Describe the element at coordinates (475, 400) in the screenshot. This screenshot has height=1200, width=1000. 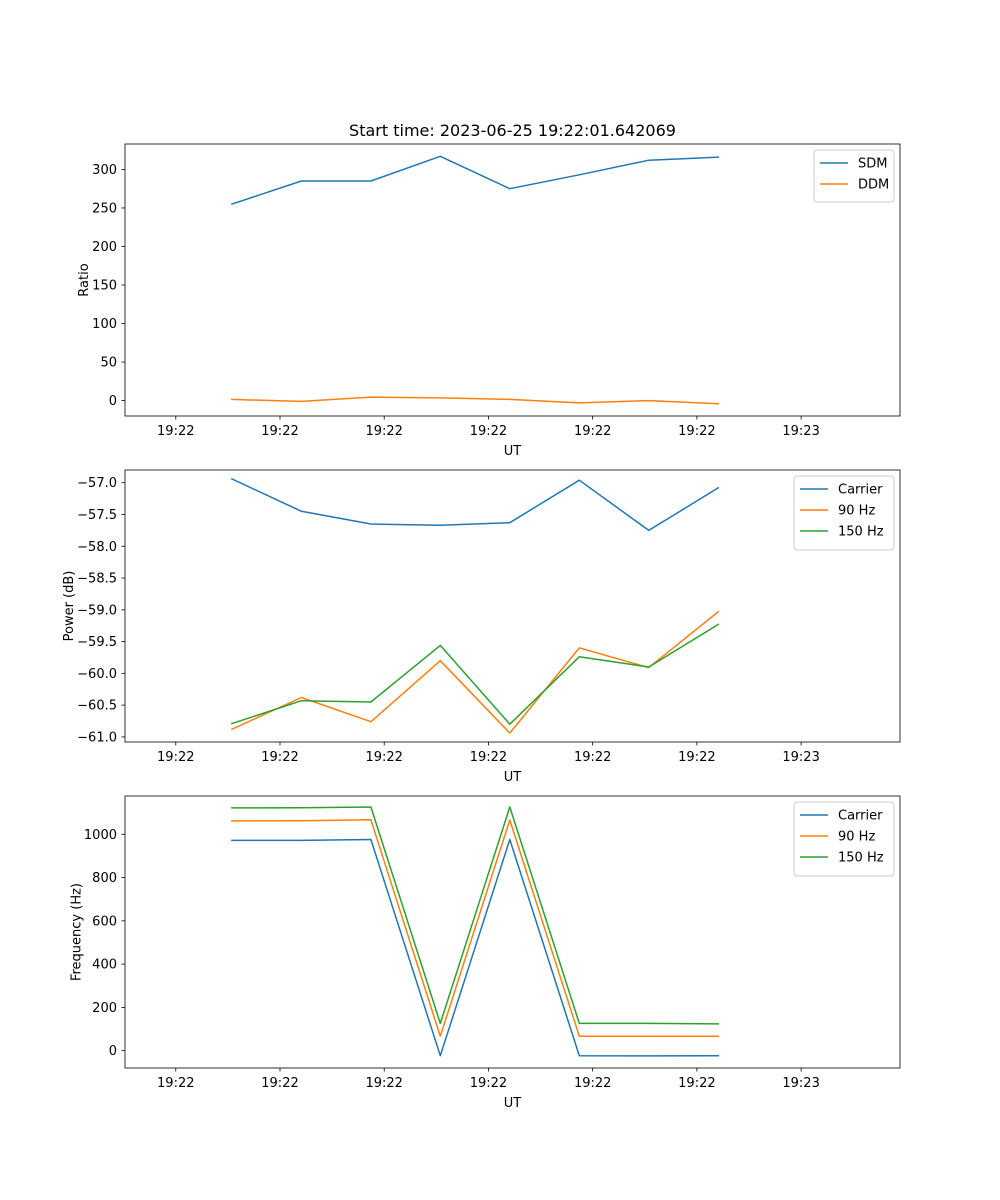
I see `ratio-series-ddm-line` at that location.